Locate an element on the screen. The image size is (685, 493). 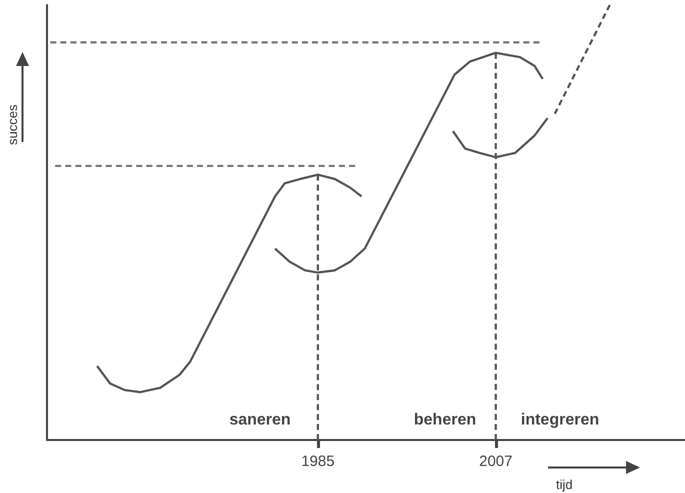
y-axis-title: succes is located at coordinates (12, 124).